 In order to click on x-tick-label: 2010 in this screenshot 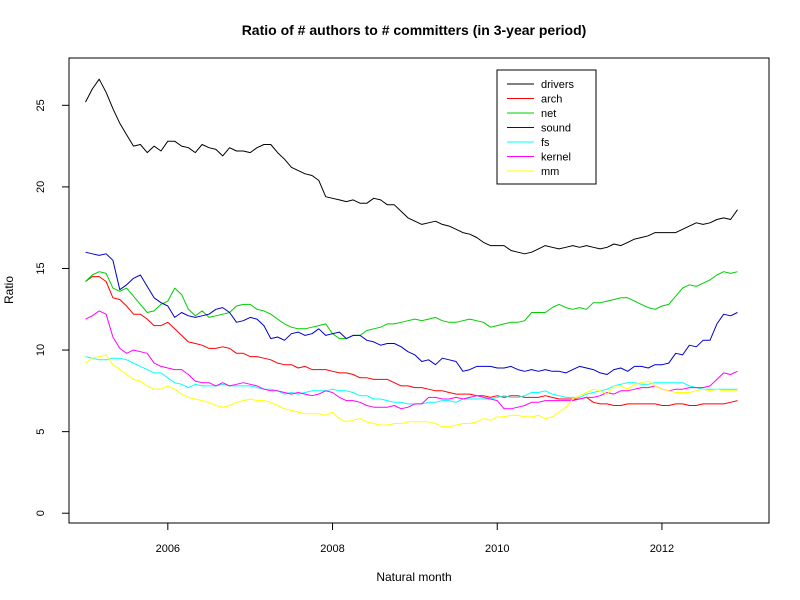, I will do `click(497, 549)`.